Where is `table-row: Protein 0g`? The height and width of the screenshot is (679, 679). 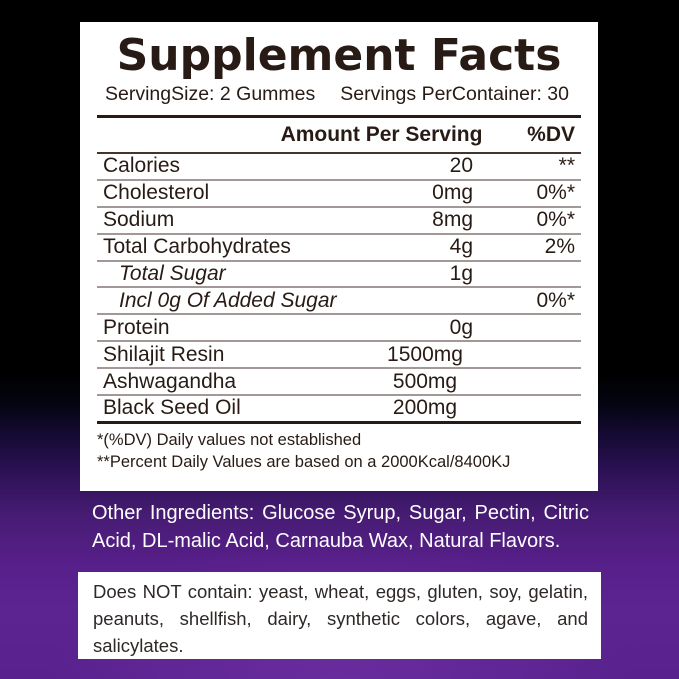 table-row: Protein 0g is located at coordinates (339, 329).